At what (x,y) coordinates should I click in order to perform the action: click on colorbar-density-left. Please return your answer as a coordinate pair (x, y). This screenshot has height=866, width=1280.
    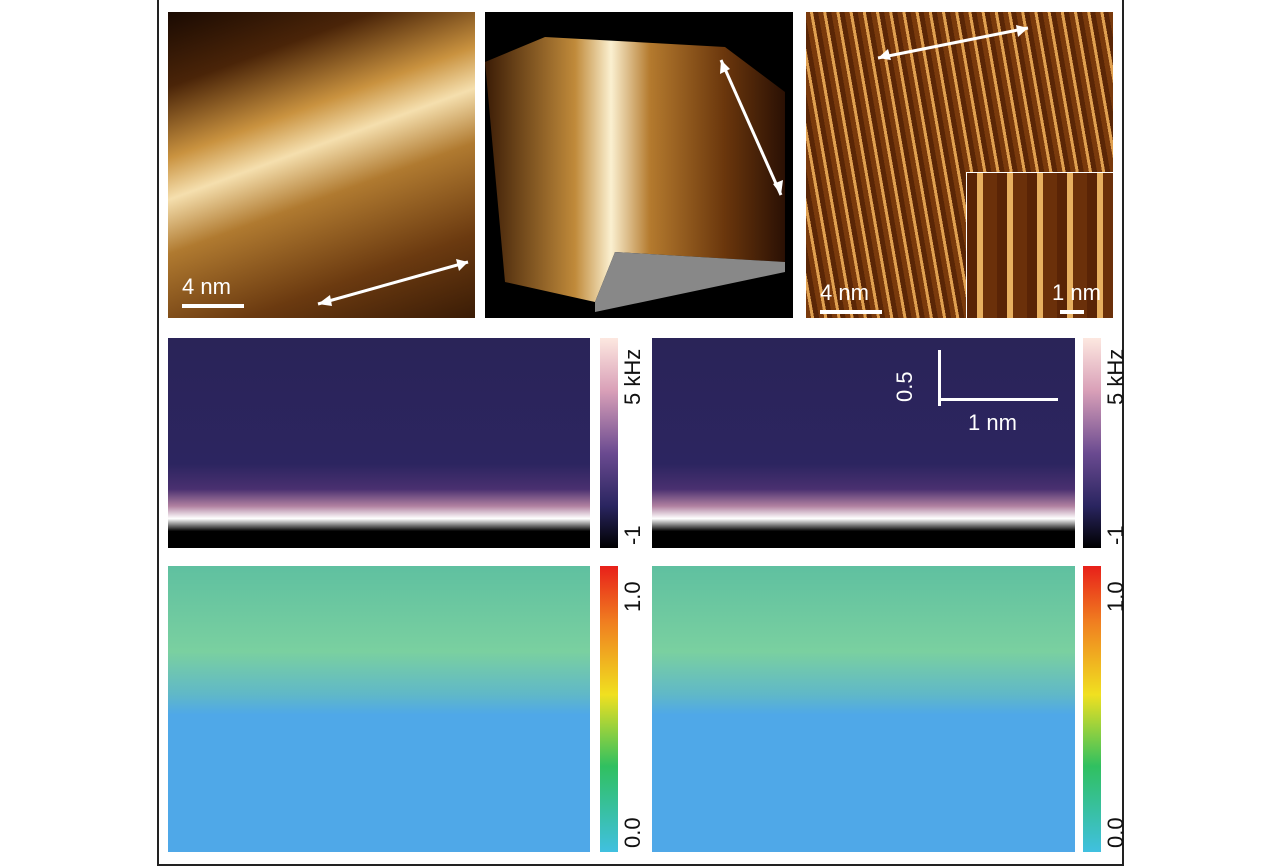
    Looking at the image, I should click on (609, 709).